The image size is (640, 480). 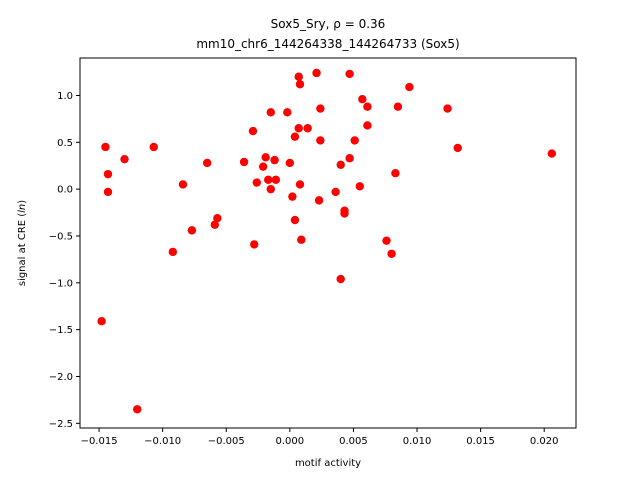 I want to click on chart-title-line2: mm10_chr6_144264338_144264733 (Sox5), so click(x=327, y=44).